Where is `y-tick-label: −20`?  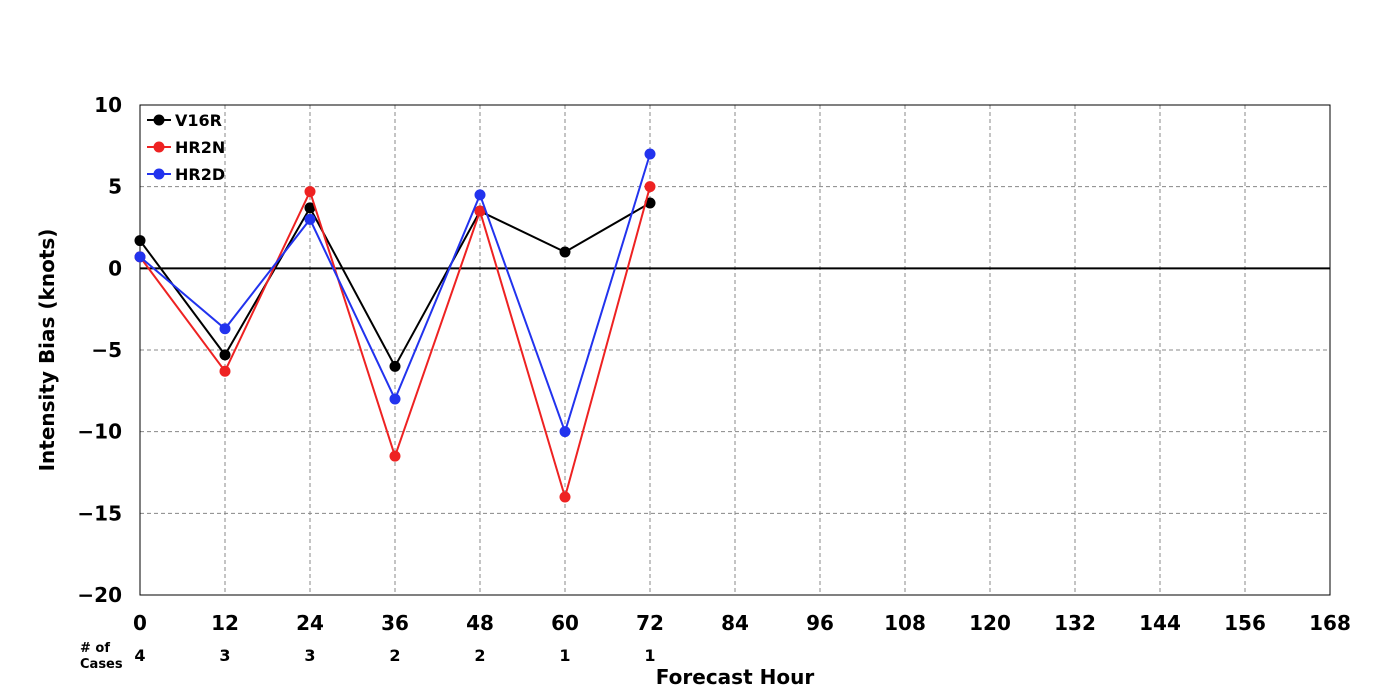
y-tick-label: −20 is located at coordinates (99, 595).